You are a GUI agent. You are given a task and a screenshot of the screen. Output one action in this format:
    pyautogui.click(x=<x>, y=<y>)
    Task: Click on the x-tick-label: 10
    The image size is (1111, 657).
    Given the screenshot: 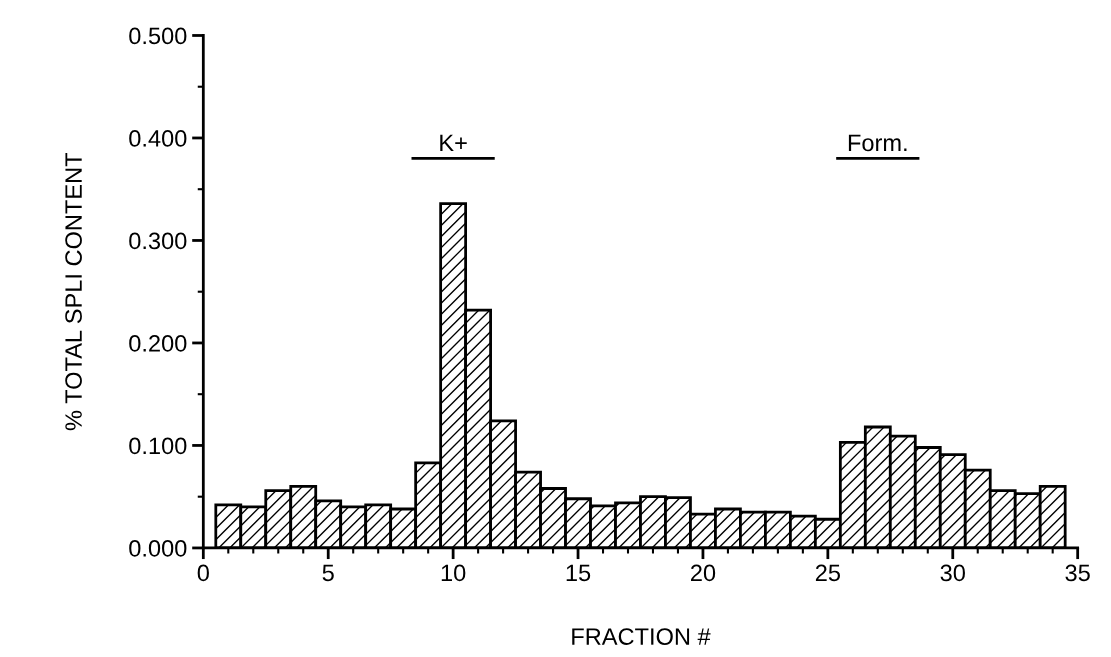 What is the action you would take?
    pyautogui.click(x=453, y=573)
    